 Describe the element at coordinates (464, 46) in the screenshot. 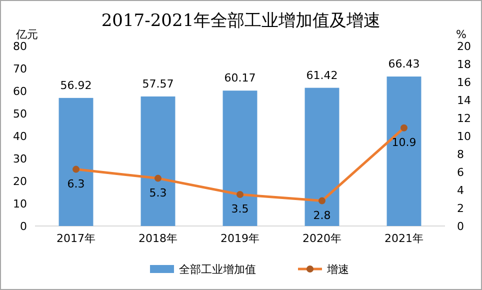

I see `y2-tick-label: 20` at that location.